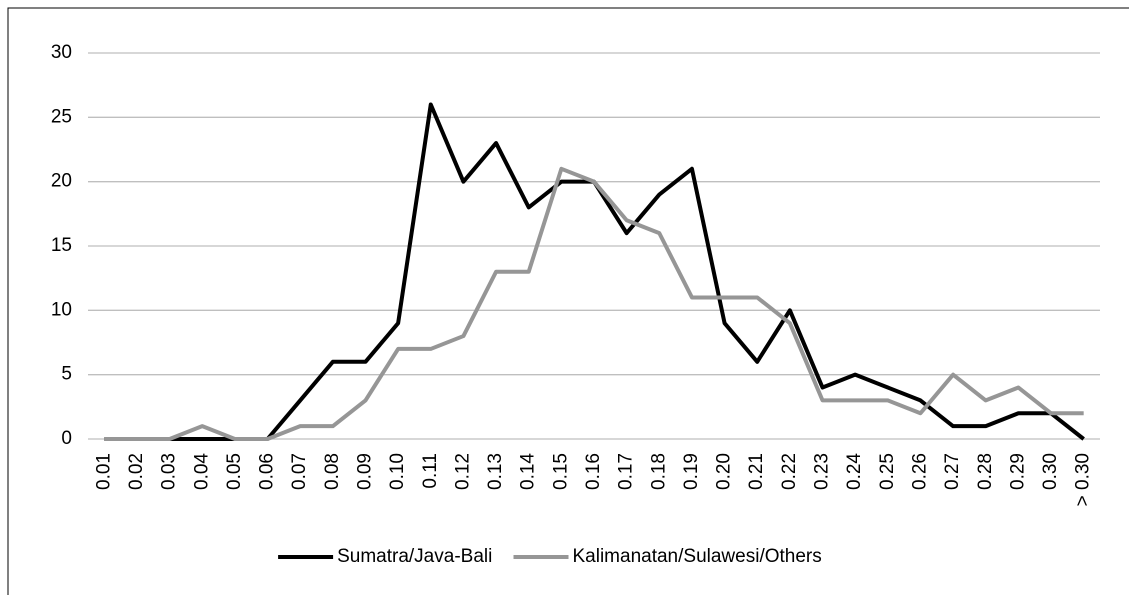 The height and width of the screenshot is (595, 1129). I want to click on x-tick-label: 0.08, so click(332, 471).